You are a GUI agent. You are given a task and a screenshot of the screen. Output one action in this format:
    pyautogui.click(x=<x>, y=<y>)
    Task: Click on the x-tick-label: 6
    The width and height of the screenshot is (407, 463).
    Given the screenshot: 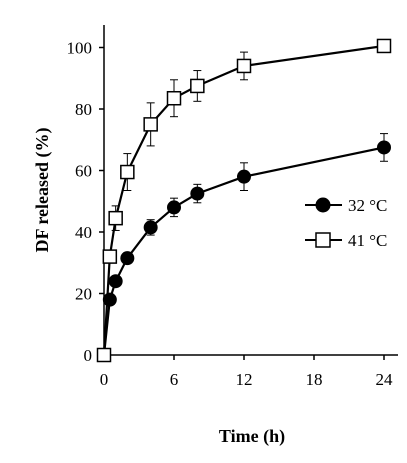 What is the action you would take?
    pyautogui.click(x=174, y=379)
    